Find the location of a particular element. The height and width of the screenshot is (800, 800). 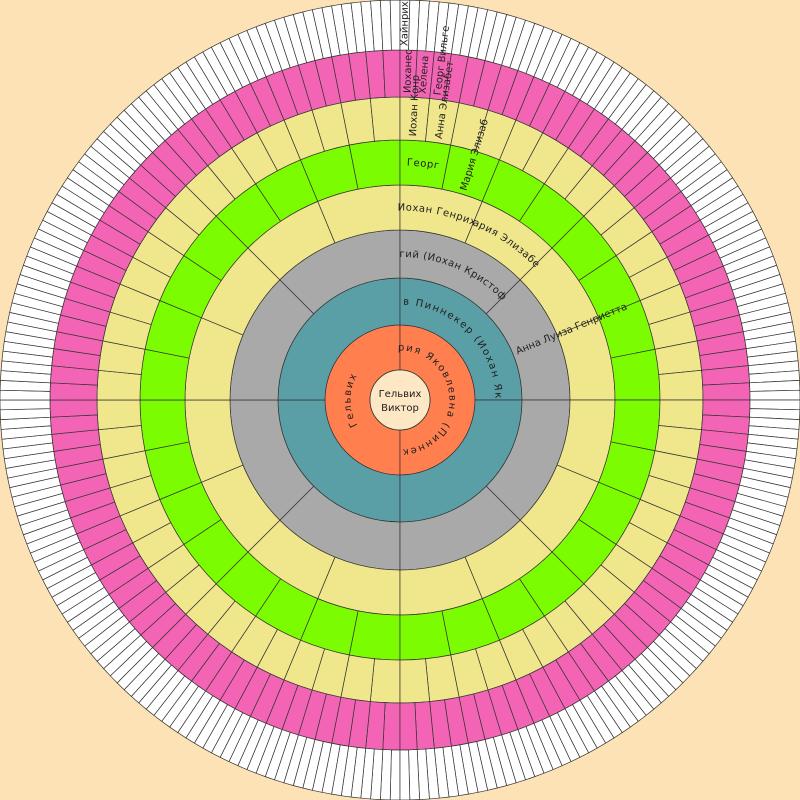

person-name: Хайнрих is located at coordinates (405, 23).